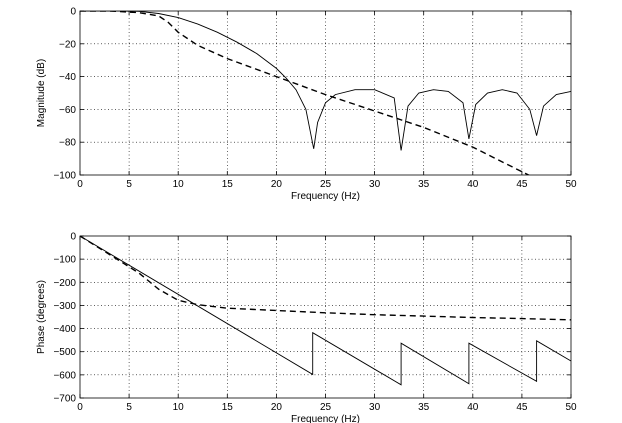 The width and height of the screenshot is (622, 423). What do you see at coordinates (325, 418) in the screenshot?
I see `phase-x-axis-label: Frequency (Hz)` at bounding box center [325, 418].